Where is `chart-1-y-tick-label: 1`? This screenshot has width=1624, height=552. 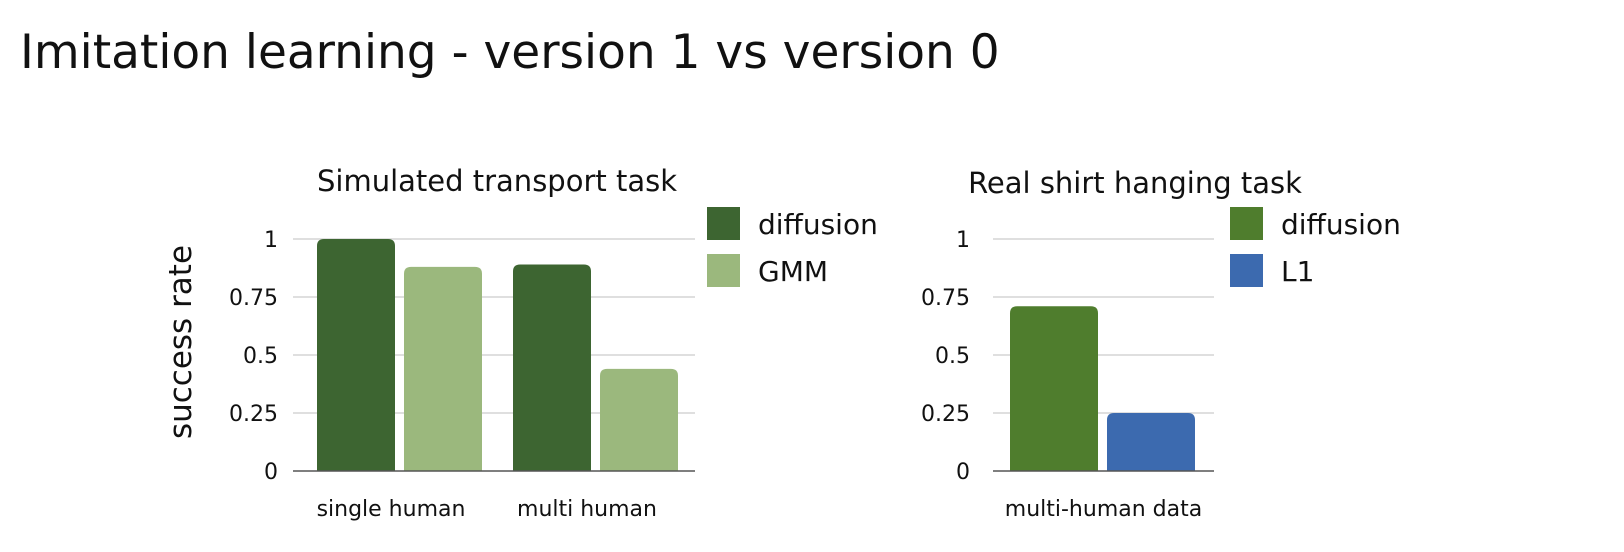
chart-1-y-tick-label: 1 is located at coordinates (271, 240).